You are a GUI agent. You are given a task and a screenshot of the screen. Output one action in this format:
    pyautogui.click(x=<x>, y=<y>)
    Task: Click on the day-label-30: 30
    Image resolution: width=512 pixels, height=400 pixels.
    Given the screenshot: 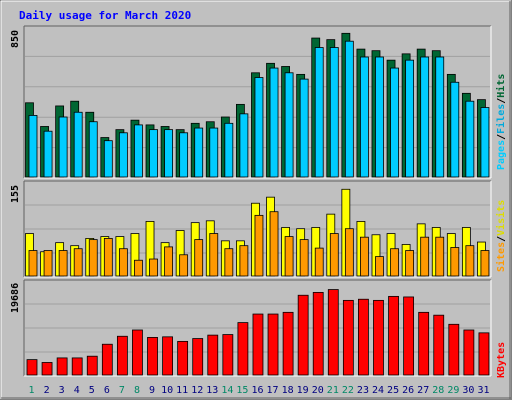 What is the action you would take?
    pyautogui.click(x=468, y=390)
    